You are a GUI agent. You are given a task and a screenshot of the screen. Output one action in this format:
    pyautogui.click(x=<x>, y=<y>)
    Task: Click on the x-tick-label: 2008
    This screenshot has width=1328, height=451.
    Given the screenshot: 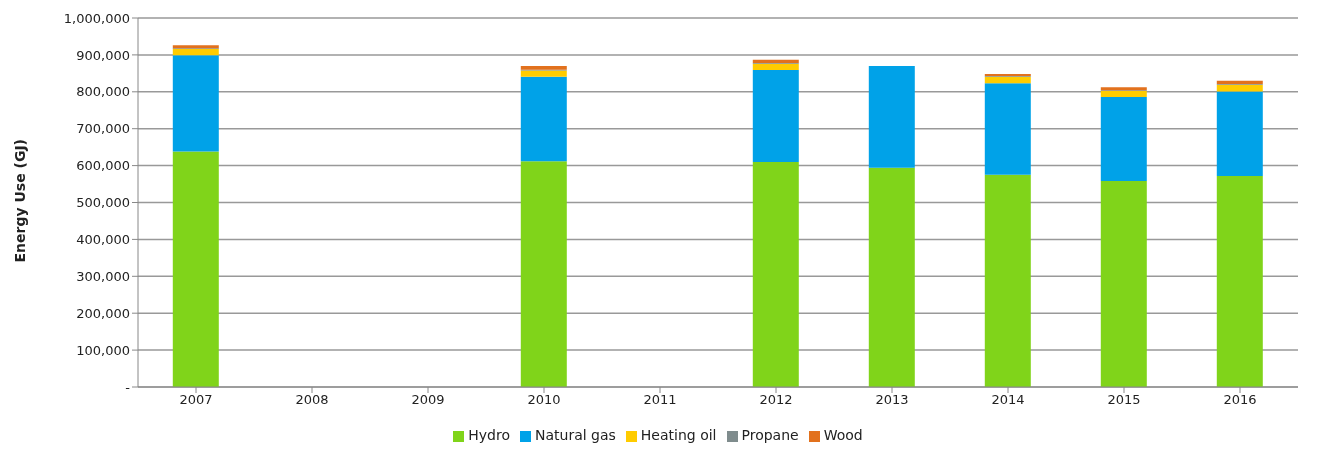 What is the action you would take?
    pyautogui.click(x=312, y=400)
    